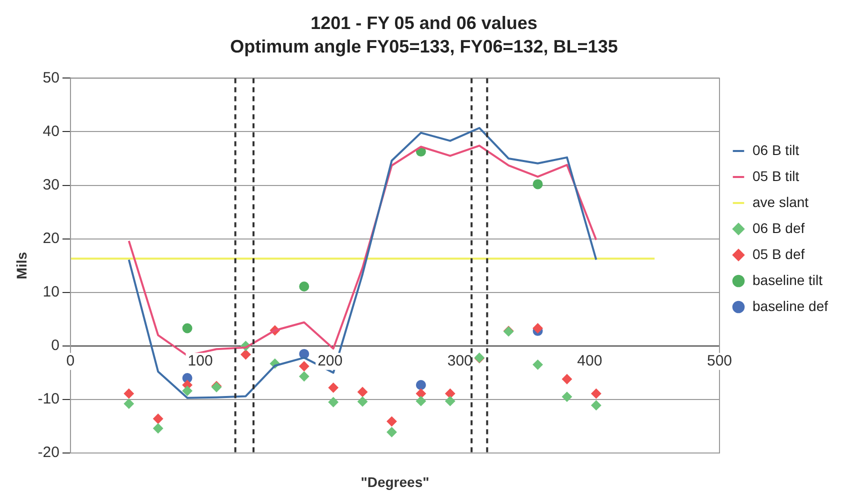 Image resolution: width=843 pixels, height=498 pixels. What do you see at coordinates (51, 292) in the screenshot?
I see `y-tick-label: 10` at bounding box center [51, 292].